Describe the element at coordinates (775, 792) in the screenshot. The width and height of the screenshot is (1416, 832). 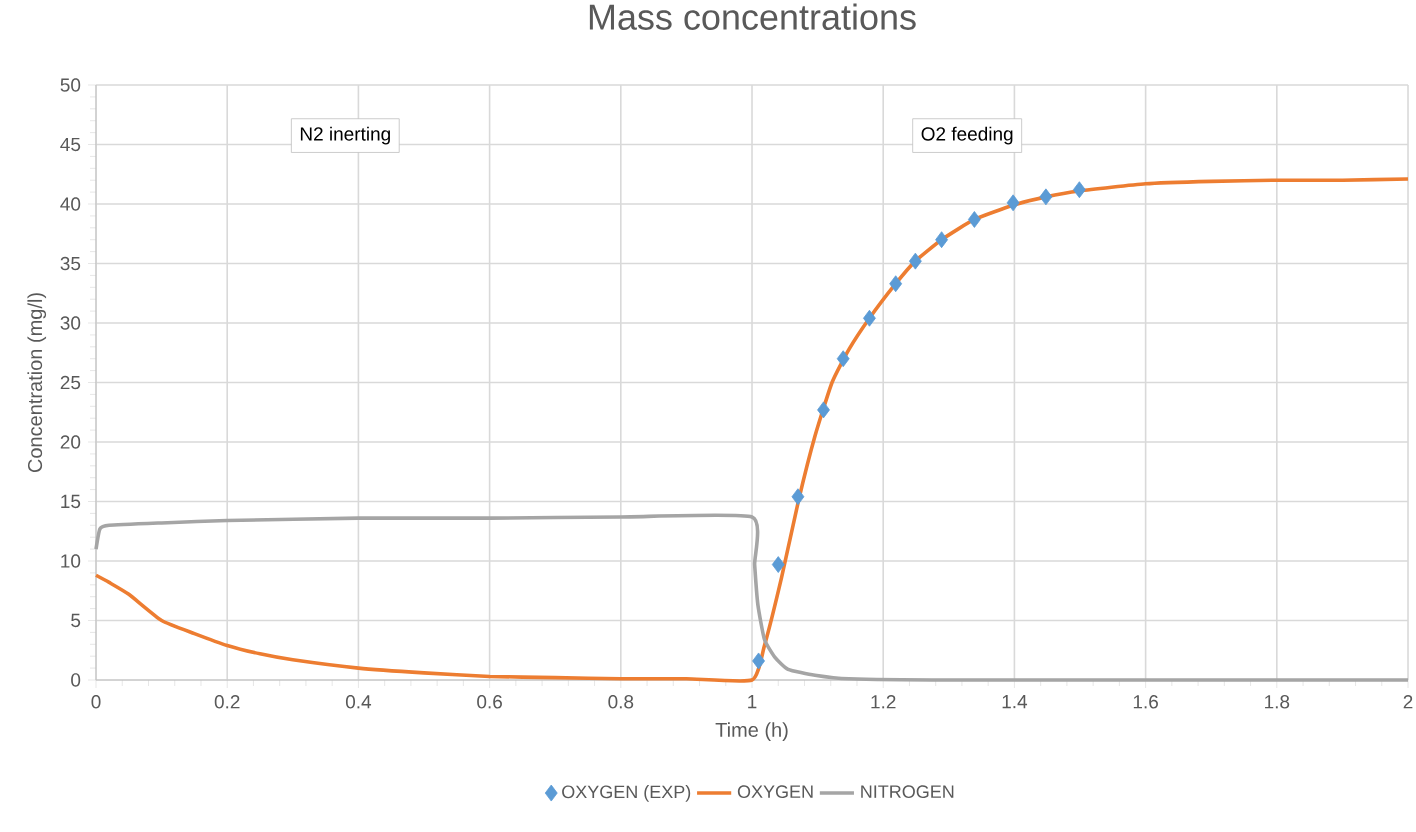
I see `legend-label: OXYGEN` at that location.